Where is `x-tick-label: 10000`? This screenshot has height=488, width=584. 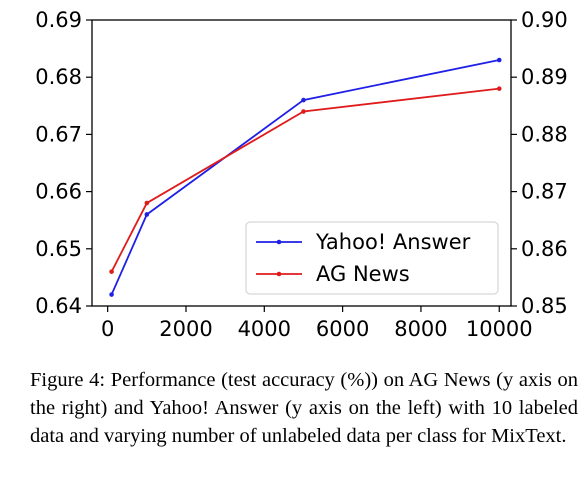 x-tick-label: 10000 is located at coordinates (499, 329).